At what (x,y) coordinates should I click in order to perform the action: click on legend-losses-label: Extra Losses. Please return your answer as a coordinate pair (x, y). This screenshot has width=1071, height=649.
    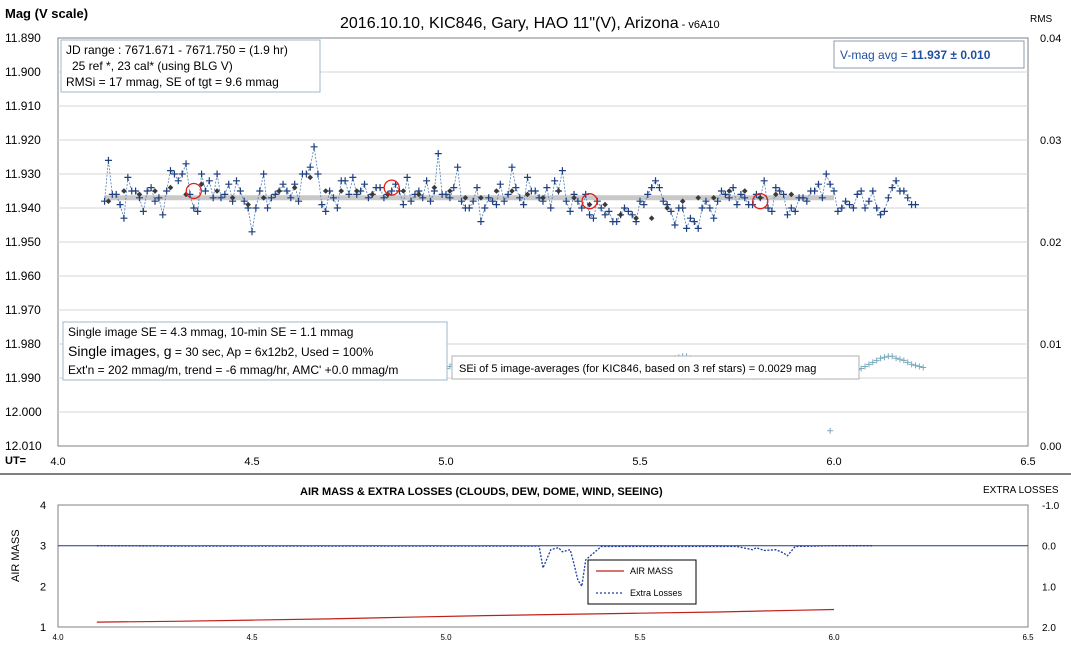
    Looking at the image, I should click on (656, 593).